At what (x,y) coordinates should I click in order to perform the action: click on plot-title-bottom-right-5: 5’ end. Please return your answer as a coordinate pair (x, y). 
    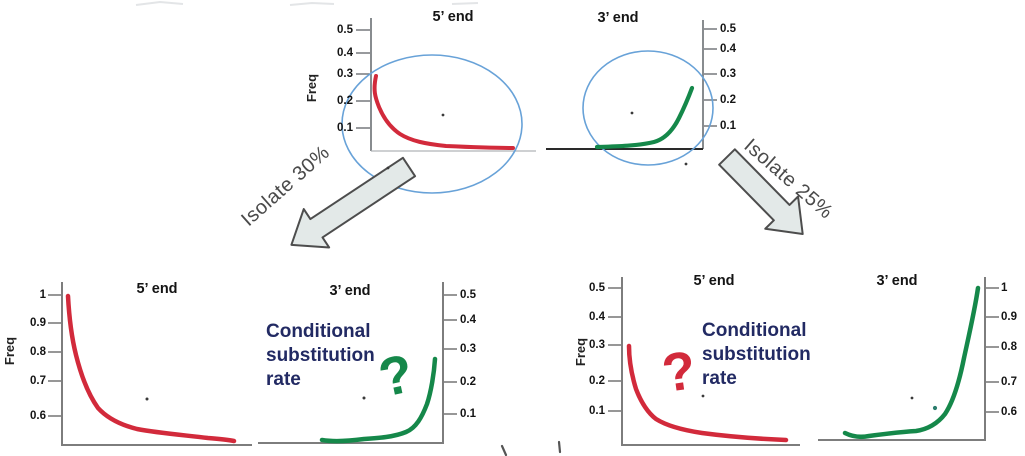
    Looking at the image, I should click on (714, 281).